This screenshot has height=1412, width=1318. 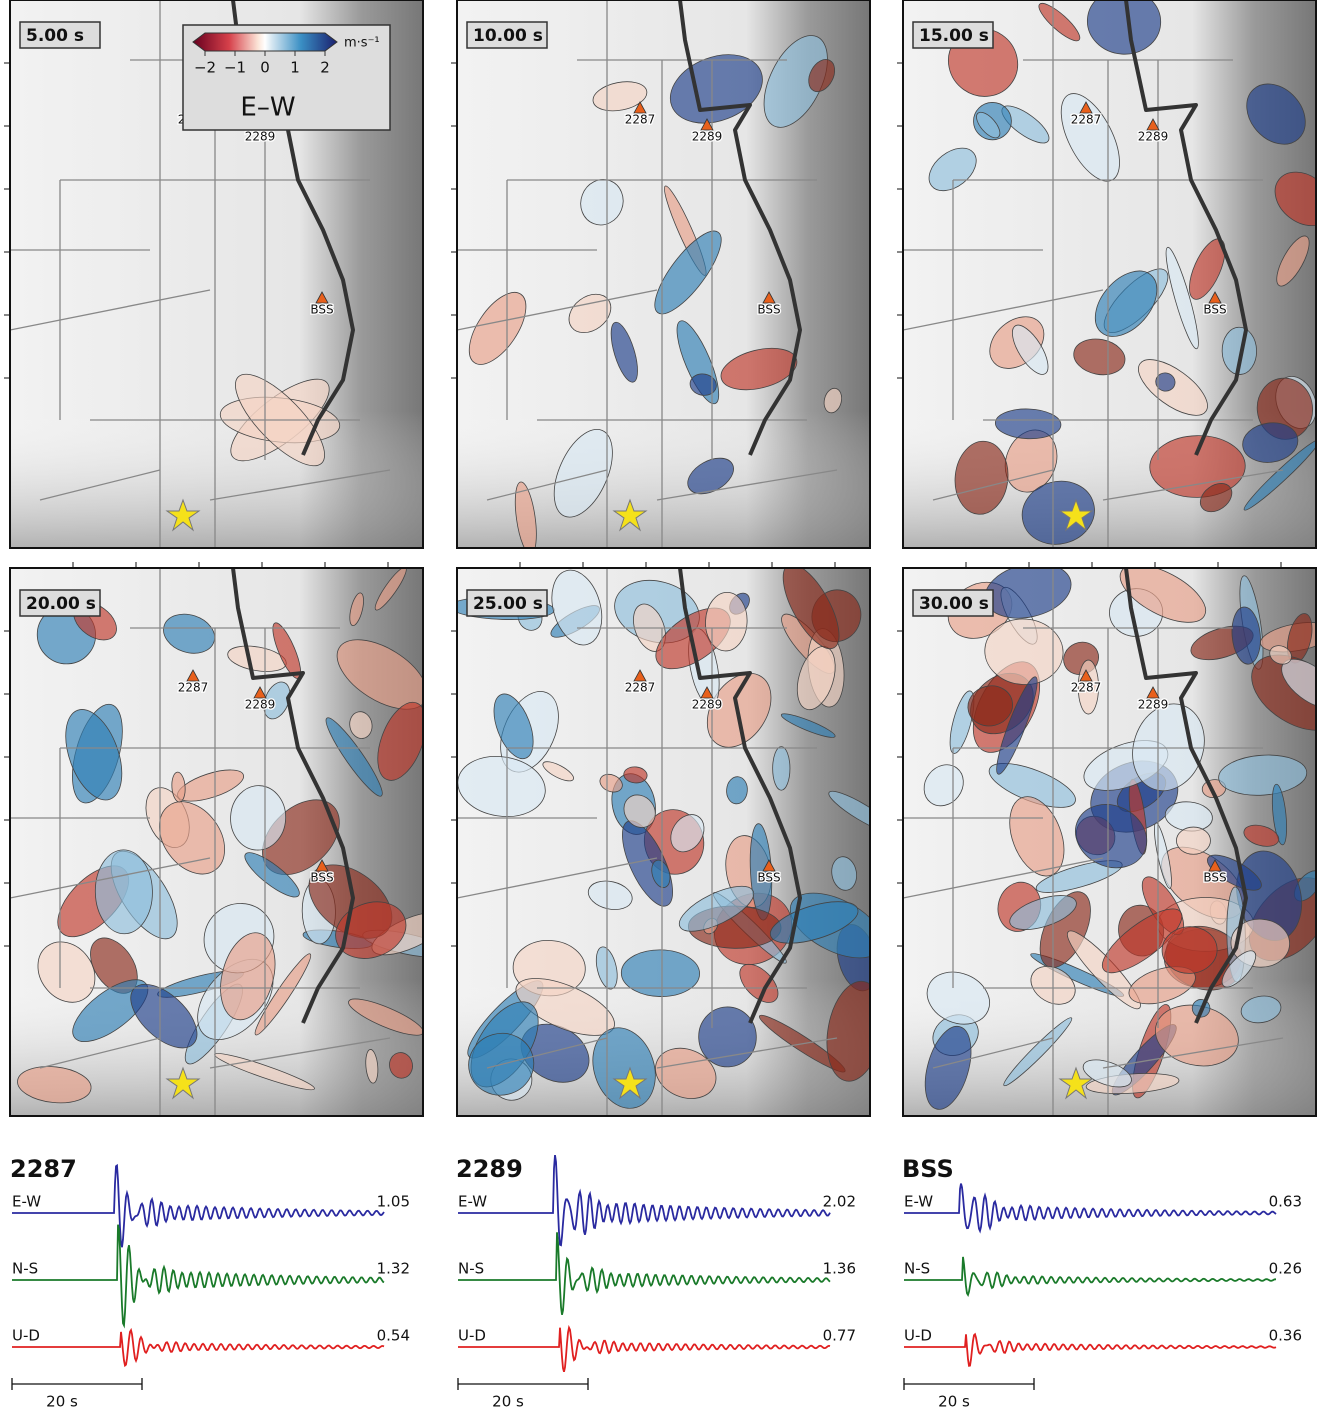 What do you see at coordinates (205, 68) in the screenshot?
I see `colorbar-tick-label: −2` at bounding box center [205, 68].